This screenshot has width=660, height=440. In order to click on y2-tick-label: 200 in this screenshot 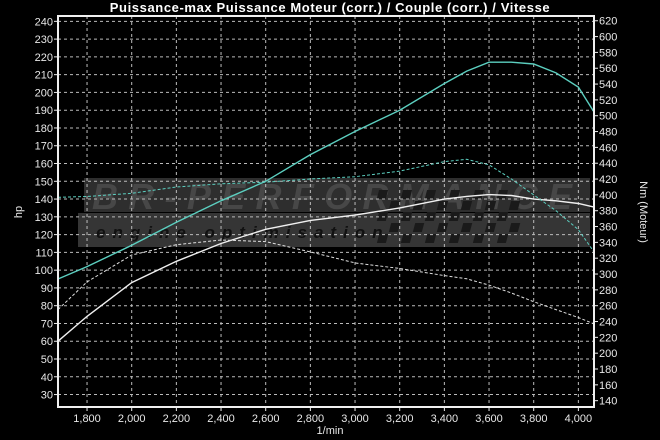, I will do `click(608, 354)`.